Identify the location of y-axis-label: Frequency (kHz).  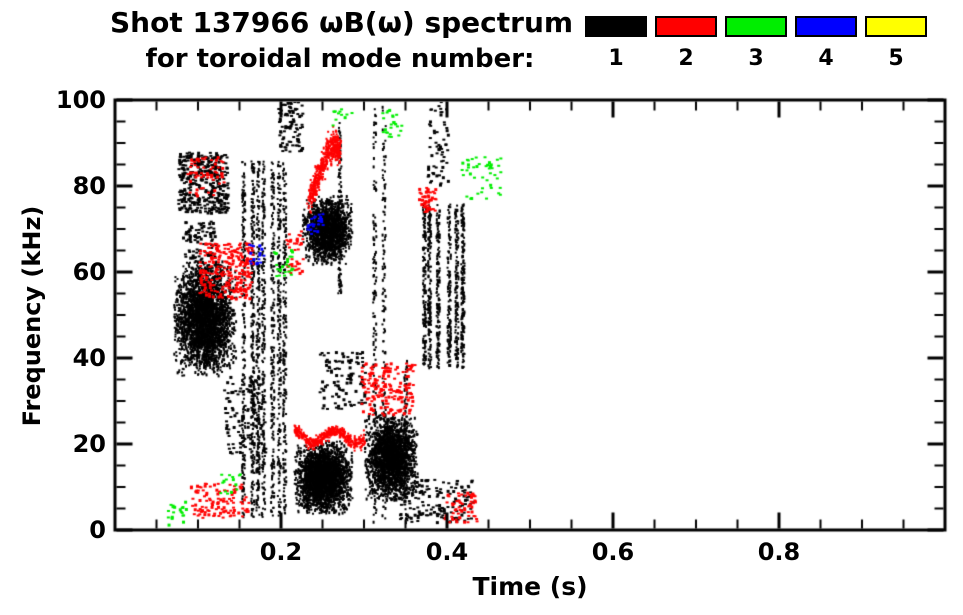
(32, 316).